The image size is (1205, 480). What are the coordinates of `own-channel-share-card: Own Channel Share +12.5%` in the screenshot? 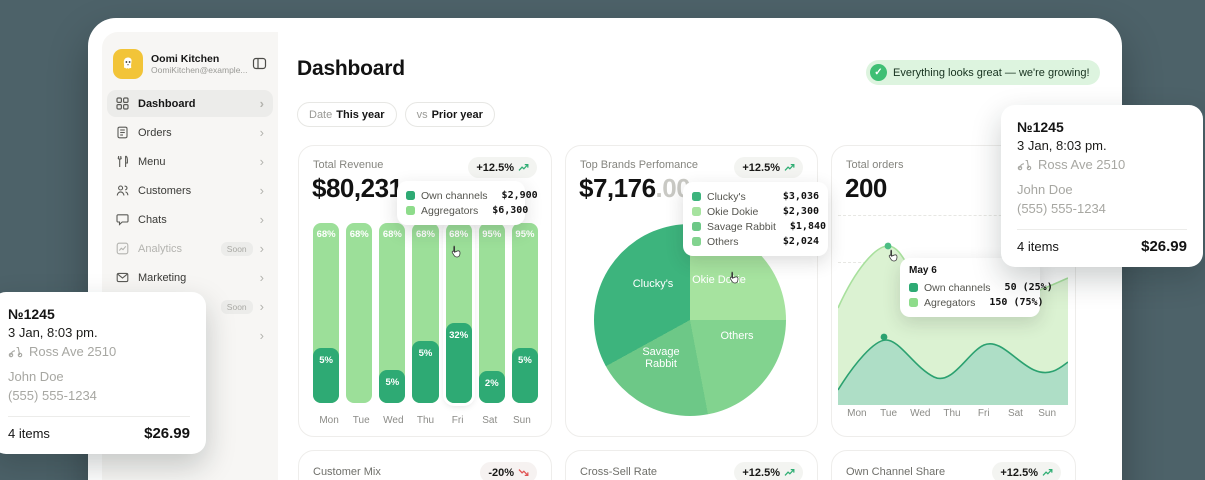 It's located at (953, 465).